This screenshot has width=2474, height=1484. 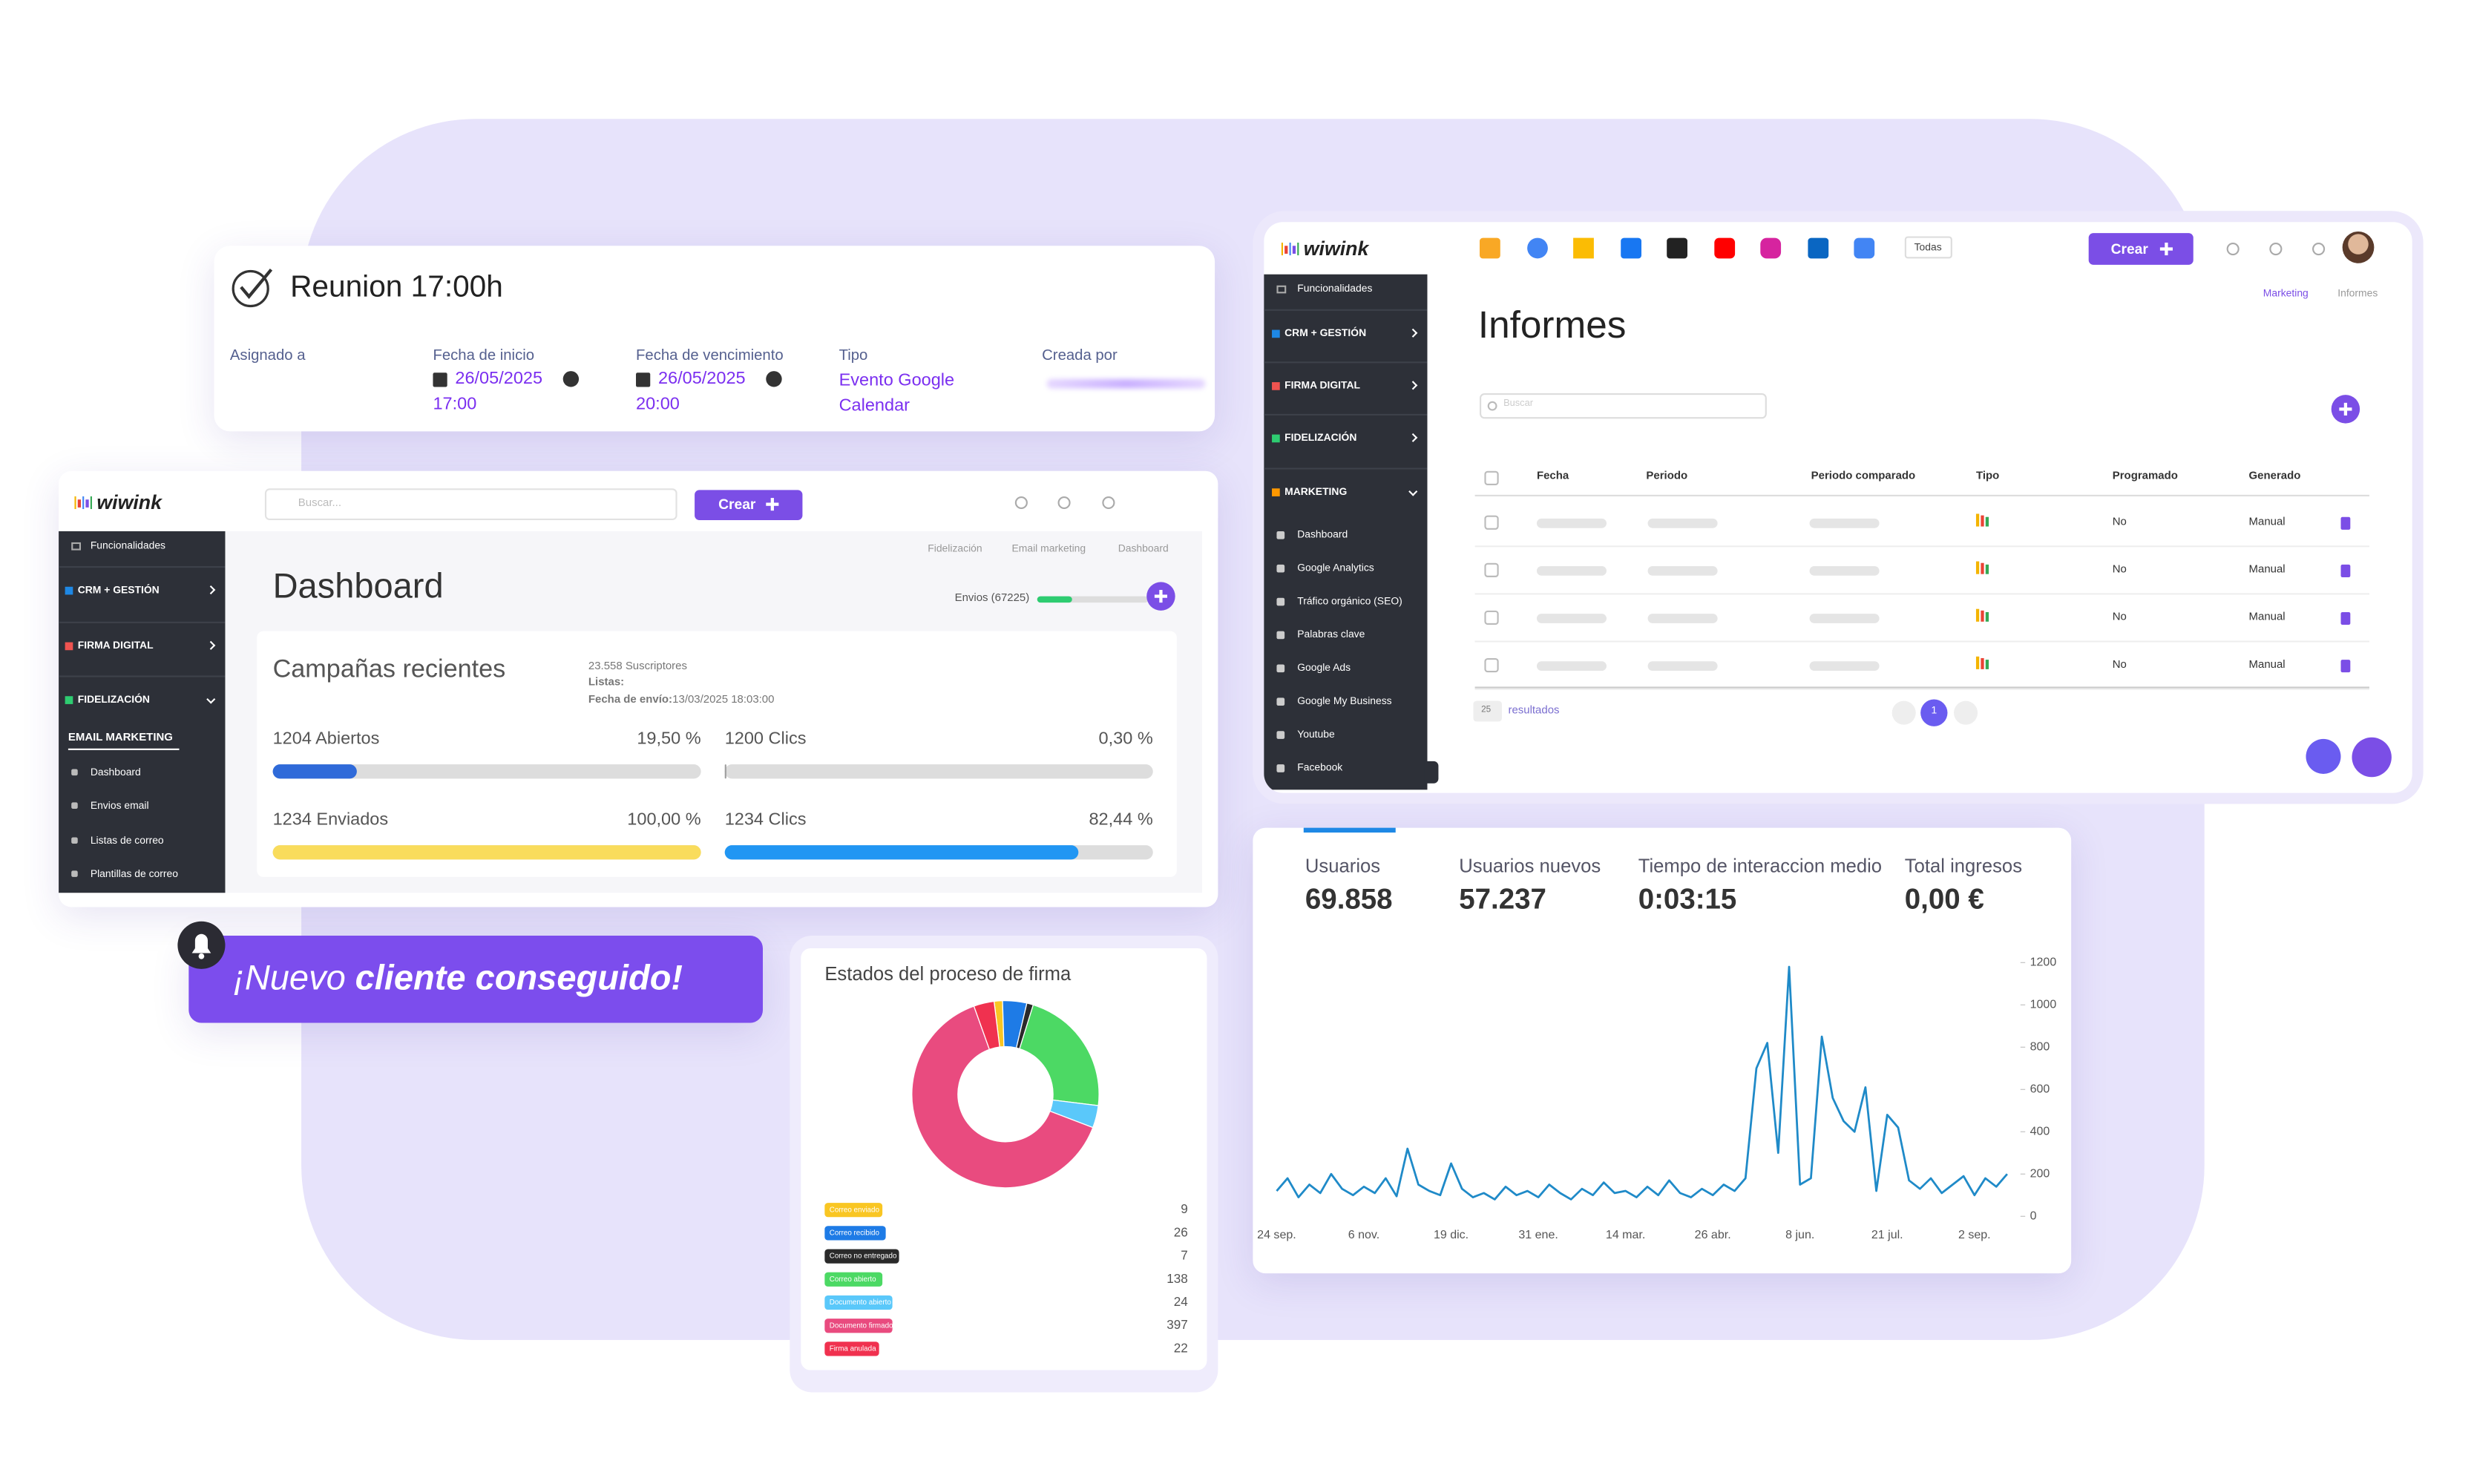 What do you see at coordinates (1054, 599) in the screenshot?
I see `sends-fill` at bounding box center [1054, 599].